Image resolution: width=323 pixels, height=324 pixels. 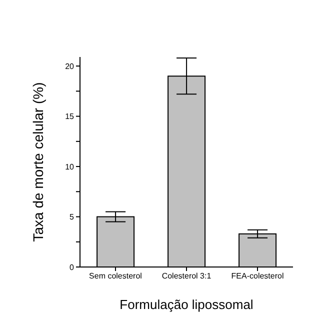 I want to click on y-tick-label: 15, so click(x=70, y=117).